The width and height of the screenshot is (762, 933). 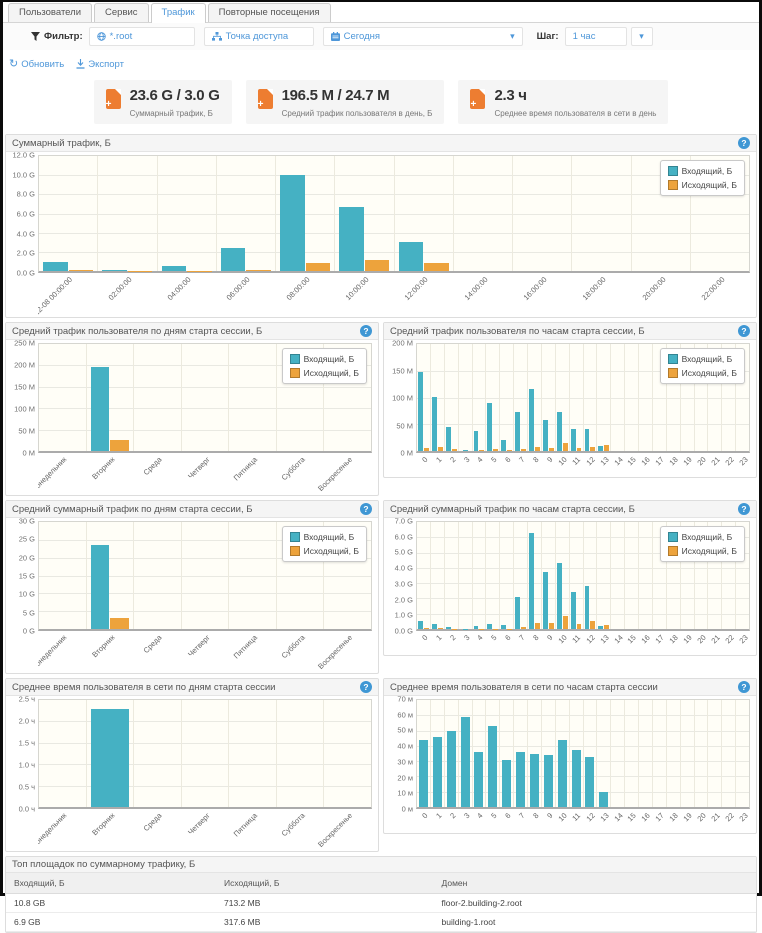 I want to click on y-axis-tick-label: 10 G, so click(x=27, y=594).